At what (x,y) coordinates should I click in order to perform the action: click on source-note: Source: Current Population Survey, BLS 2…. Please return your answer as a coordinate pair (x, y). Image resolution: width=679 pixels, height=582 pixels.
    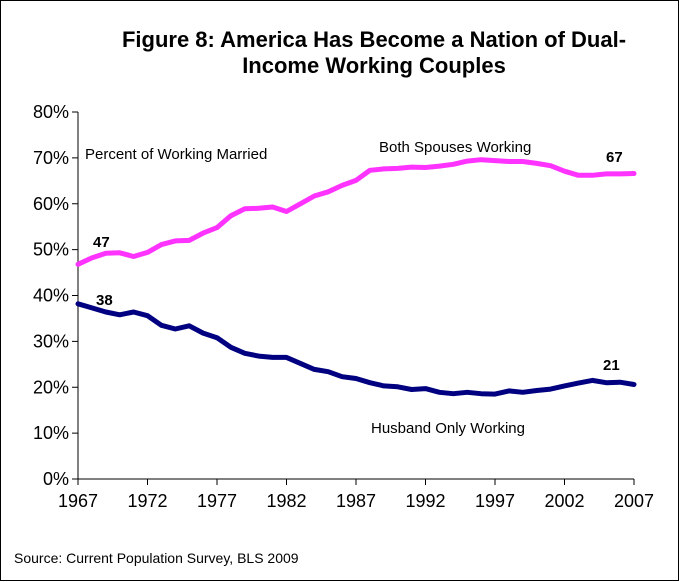
    Looking at the image, I should click on (156, 558).